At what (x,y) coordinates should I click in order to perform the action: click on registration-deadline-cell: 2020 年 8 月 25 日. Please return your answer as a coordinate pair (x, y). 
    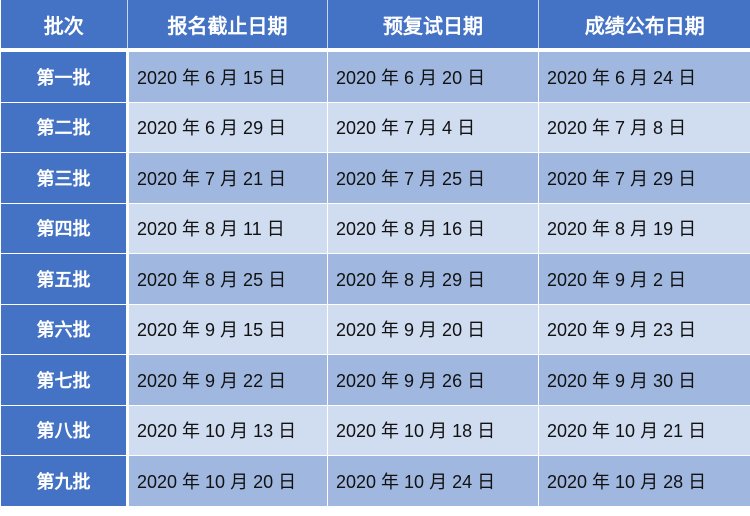
    Looking at the image, I should click on (227, 279).